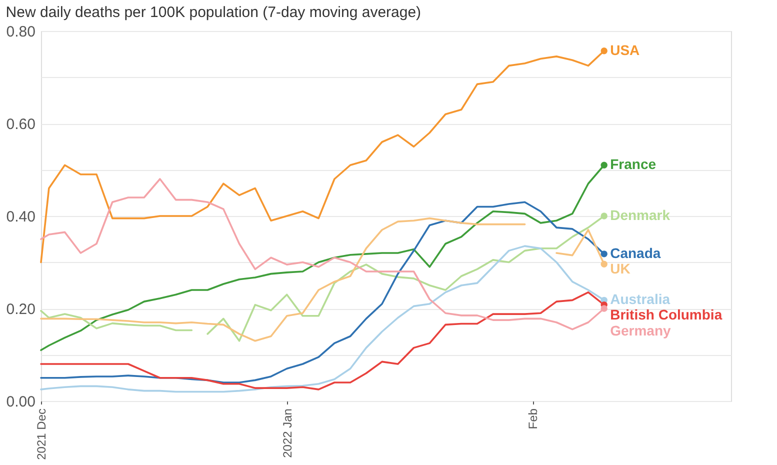 The height and width of the screenshot is (465, 777). I want to click on series-label: Canada, so click(635, 252).